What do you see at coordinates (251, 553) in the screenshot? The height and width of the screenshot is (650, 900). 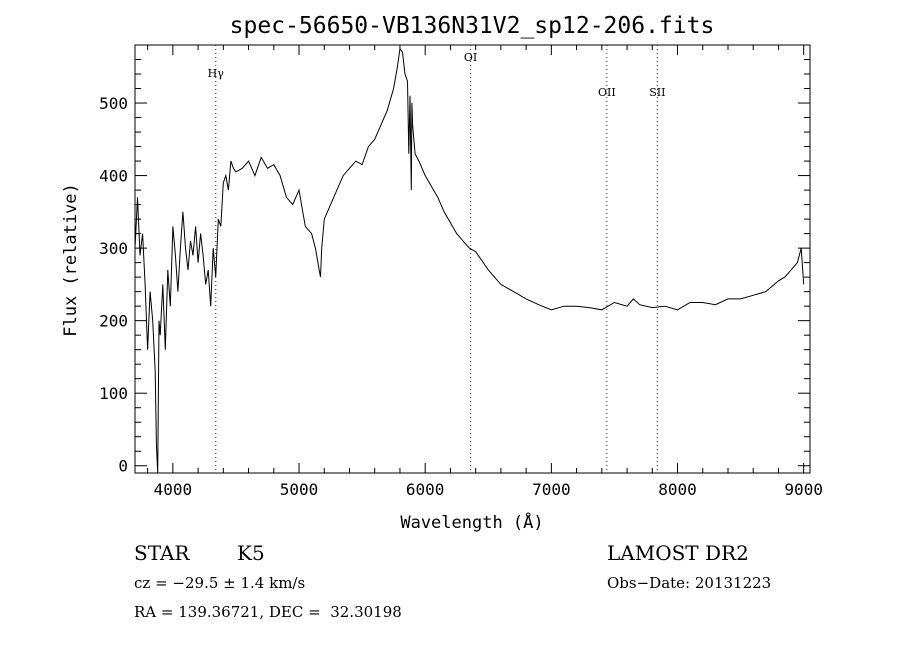 I see `spectral-subclass: K5` at bounding box center [251, 553].